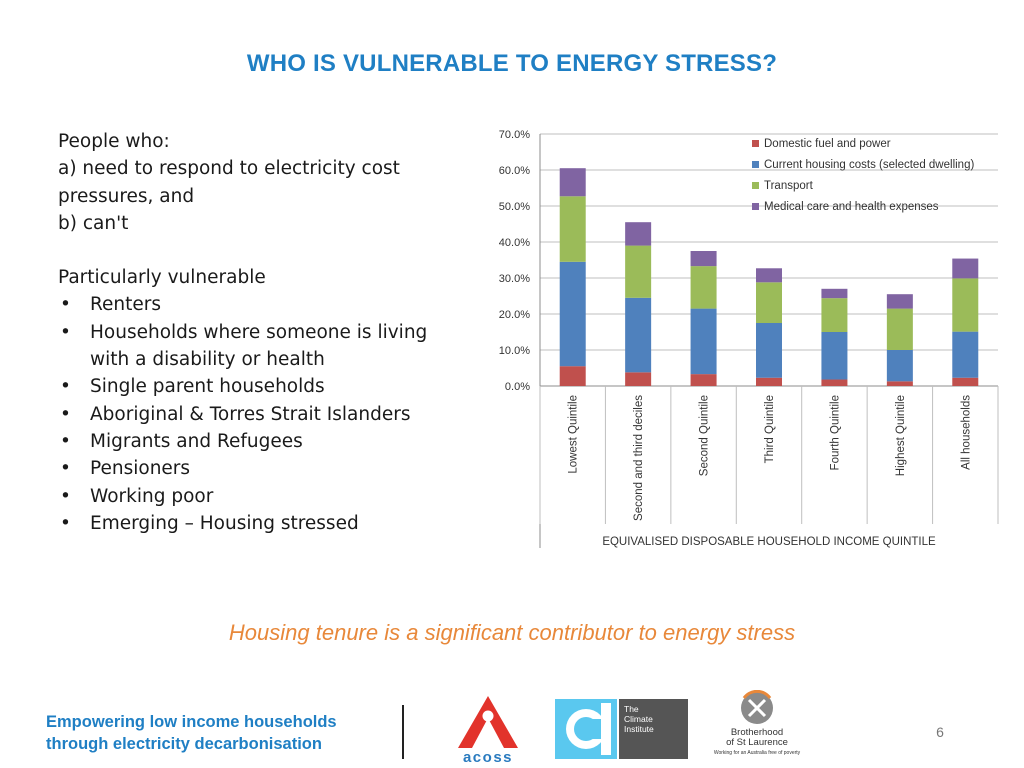 The image size is (1024, 768). Describe the element at coordinates (253, 305) in the screenshot. I see `list-item: Renters` at that location.